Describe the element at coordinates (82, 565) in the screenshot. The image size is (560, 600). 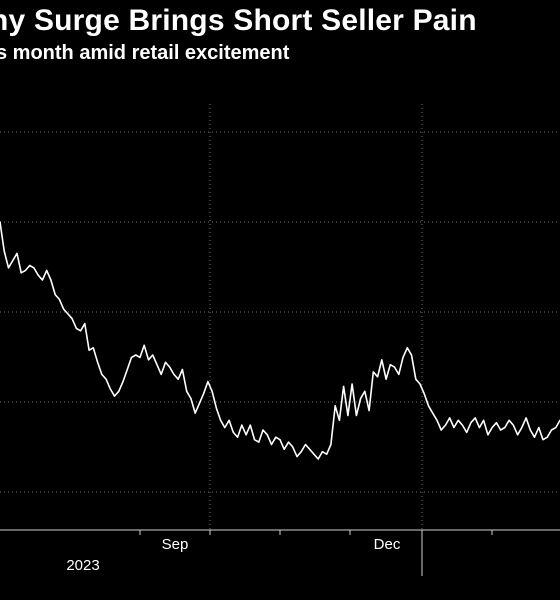
I see `year-label-2023: 2023` at that location.